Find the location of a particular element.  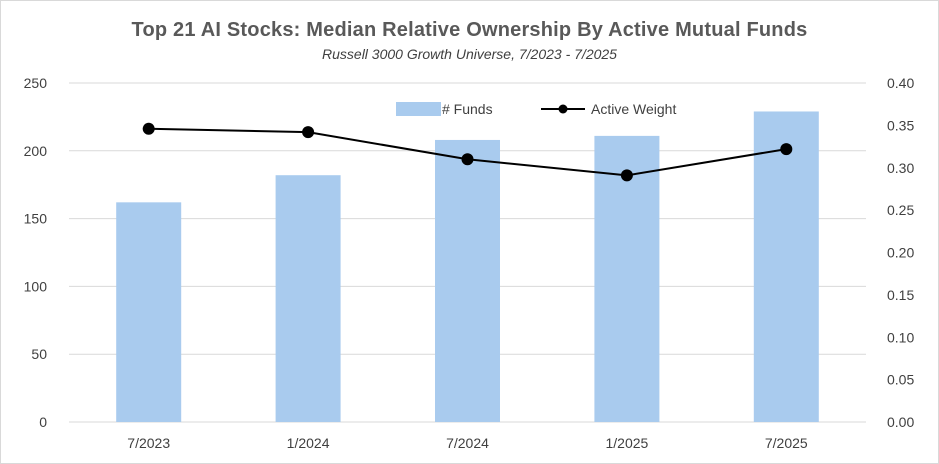

legend-weight-label: Active Weight is located at coordinates (633, 109).